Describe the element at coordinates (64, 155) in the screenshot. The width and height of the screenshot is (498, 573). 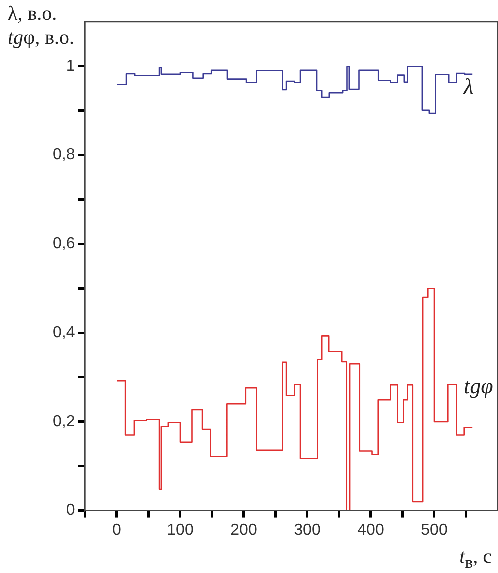
I see `y-tick-label: 0,8` at that location.